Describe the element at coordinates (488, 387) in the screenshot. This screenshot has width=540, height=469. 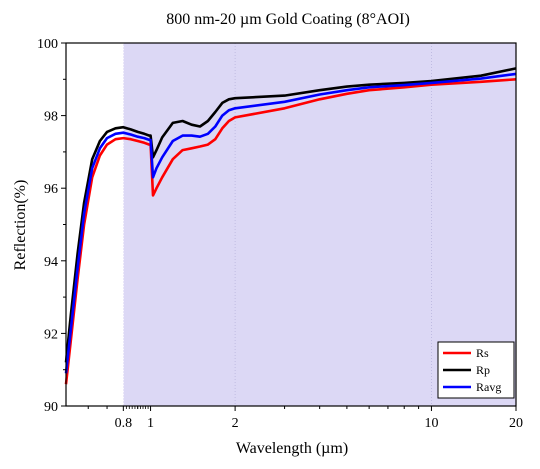
I see `legend-label-ravg: Ravg` at that location.